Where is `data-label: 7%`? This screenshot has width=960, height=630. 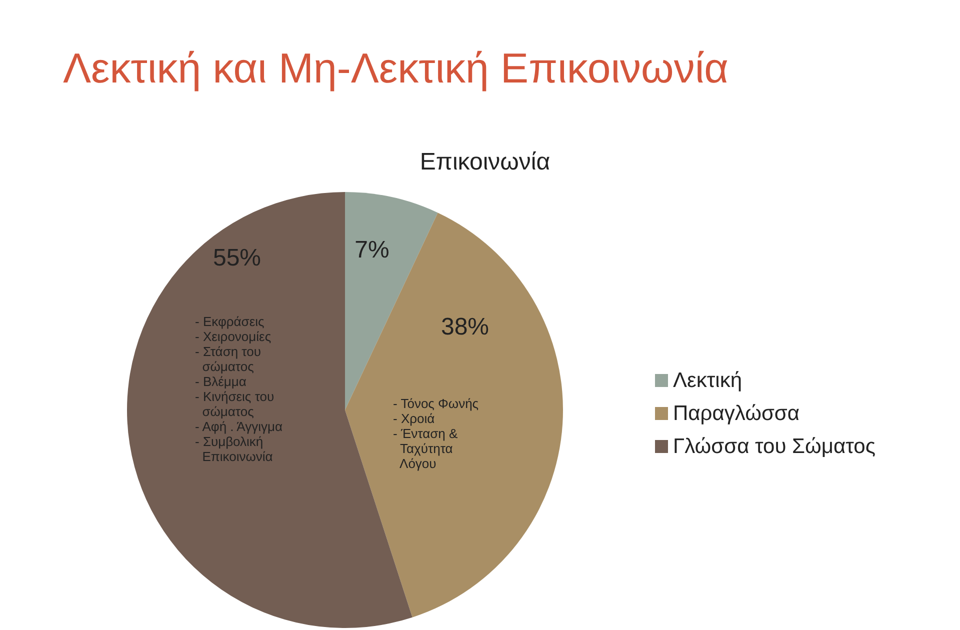 data-label: 7% is located at coordinates (372, 250).